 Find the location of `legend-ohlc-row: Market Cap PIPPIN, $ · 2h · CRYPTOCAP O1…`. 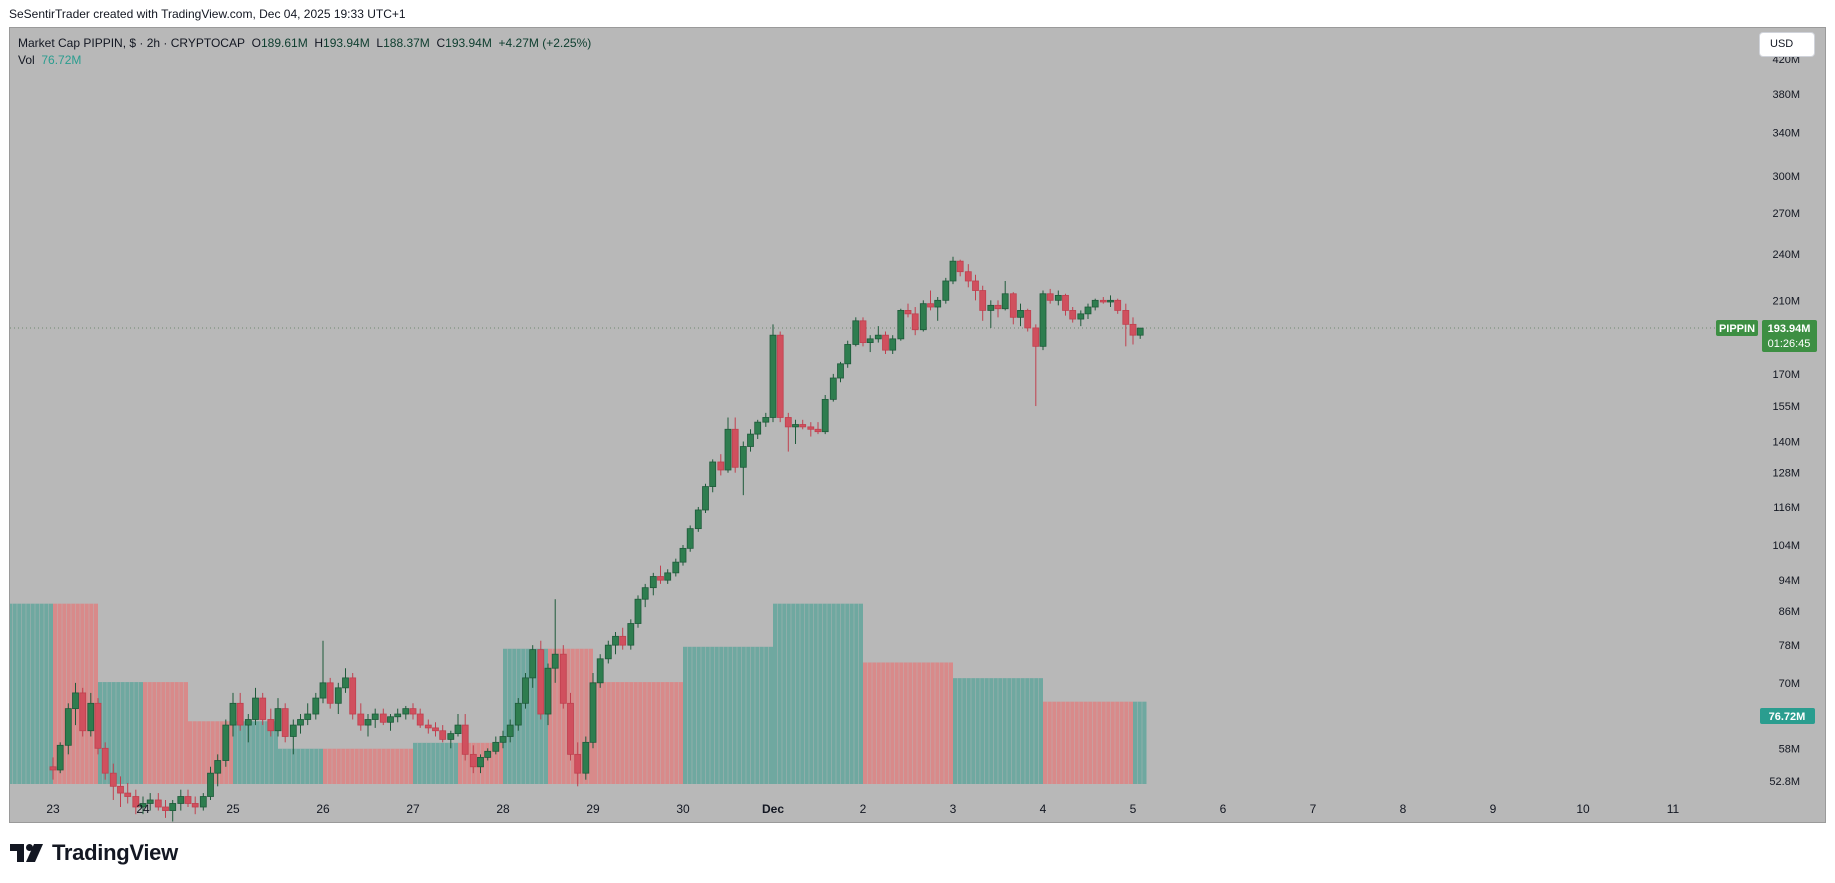

legend-ohlc-row: Market Cap PIPPIN, $ · 2h · CRYPTOCAP O1… is located at coordinates (304, 43).